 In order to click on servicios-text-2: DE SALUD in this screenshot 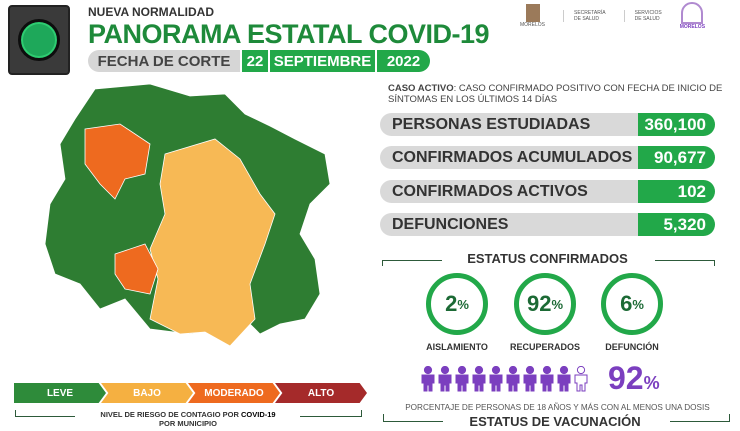, I will do `click(647, 19)`.